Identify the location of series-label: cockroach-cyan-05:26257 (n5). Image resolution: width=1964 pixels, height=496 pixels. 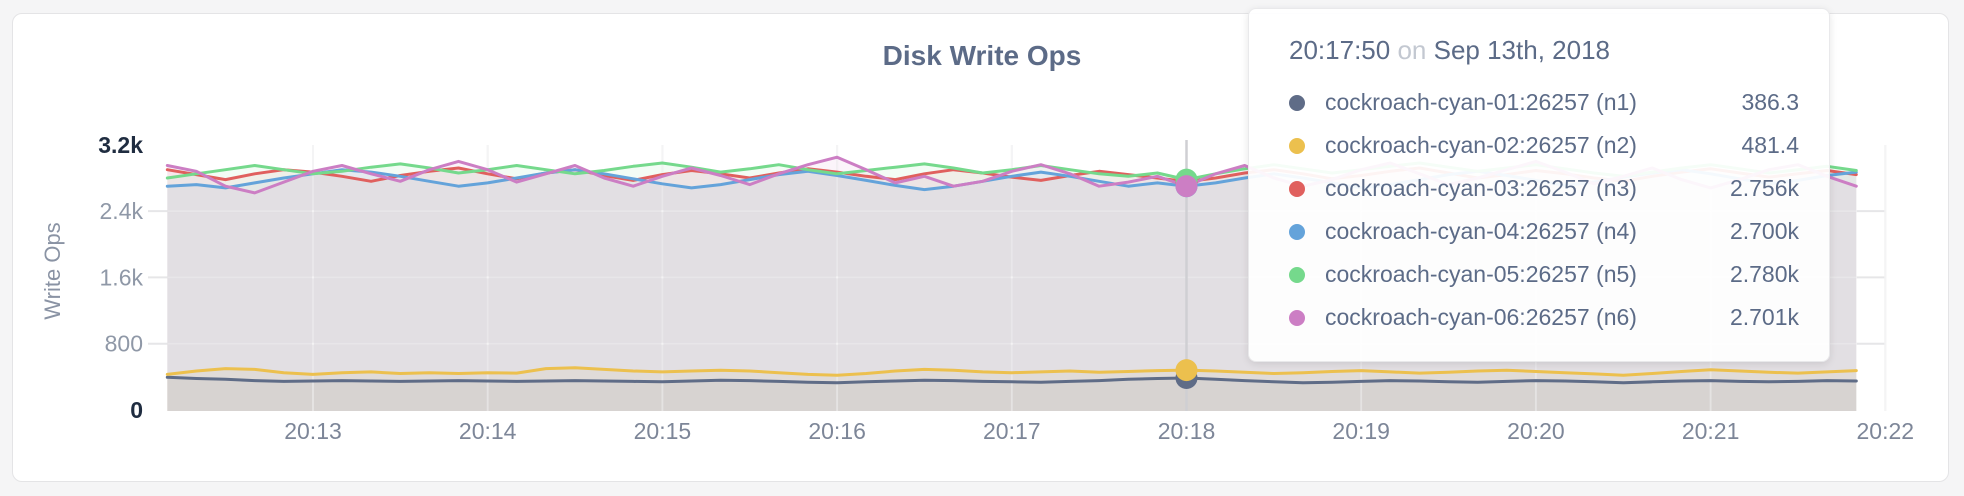
(1481, 274).